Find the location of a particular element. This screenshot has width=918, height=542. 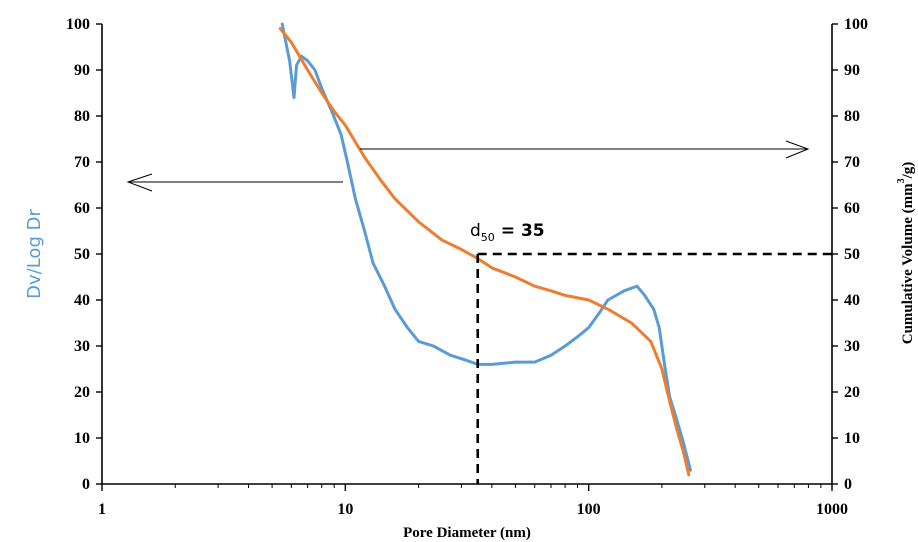

left-y-tick-label: 50 is located at coordinates (82, 254).